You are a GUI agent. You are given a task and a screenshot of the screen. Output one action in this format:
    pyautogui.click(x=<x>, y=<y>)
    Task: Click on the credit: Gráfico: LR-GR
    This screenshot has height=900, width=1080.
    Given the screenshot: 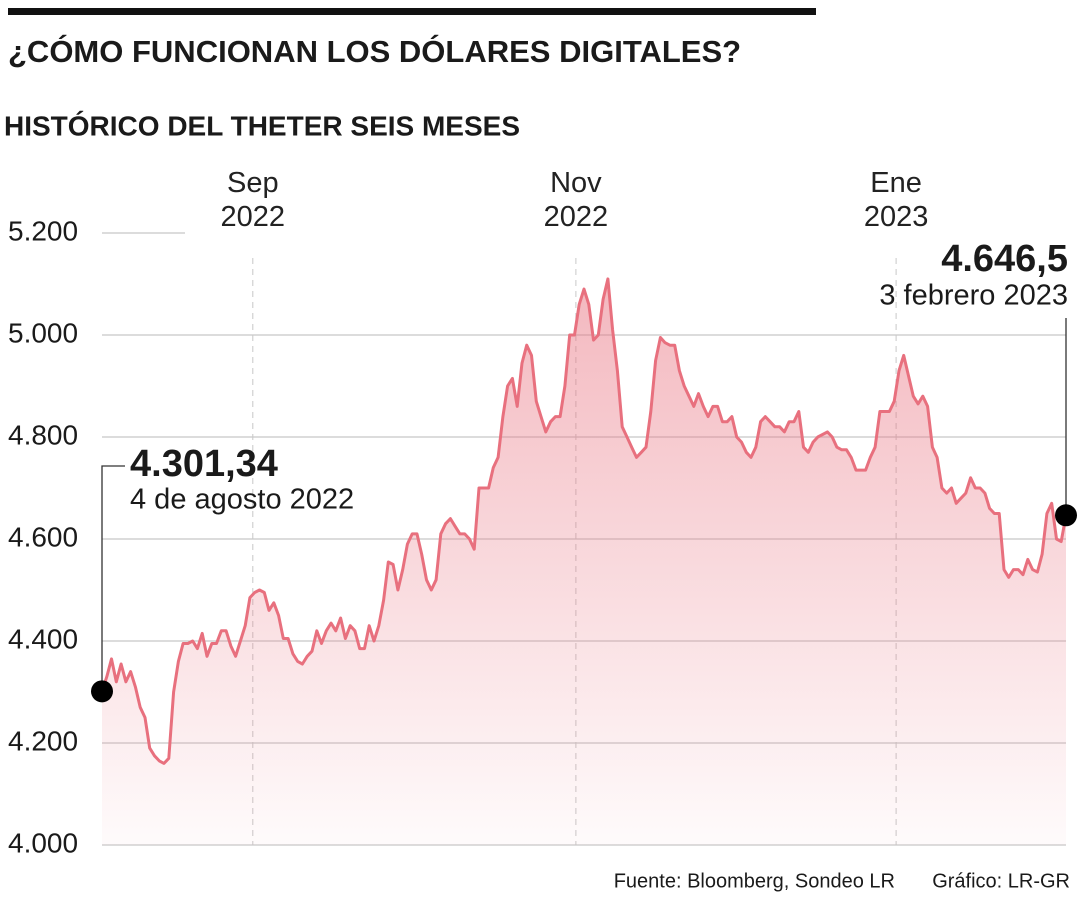 What is the action you would take?
    pyautogui.click(x=1001, y=881)
    